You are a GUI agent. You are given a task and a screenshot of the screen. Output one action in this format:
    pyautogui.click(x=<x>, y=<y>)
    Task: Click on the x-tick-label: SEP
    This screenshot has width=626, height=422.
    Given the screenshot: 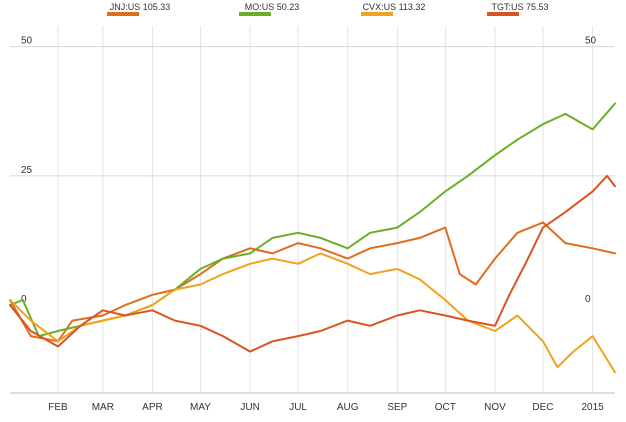 What is the action you would take?
    pyautogui.click(x=397, y=407)
    